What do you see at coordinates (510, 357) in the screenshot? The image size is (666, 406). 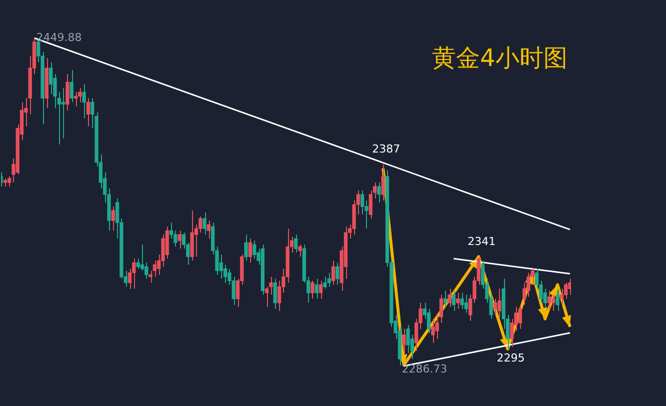 I see `annotation: 2295` at bounding box center [510, 357].